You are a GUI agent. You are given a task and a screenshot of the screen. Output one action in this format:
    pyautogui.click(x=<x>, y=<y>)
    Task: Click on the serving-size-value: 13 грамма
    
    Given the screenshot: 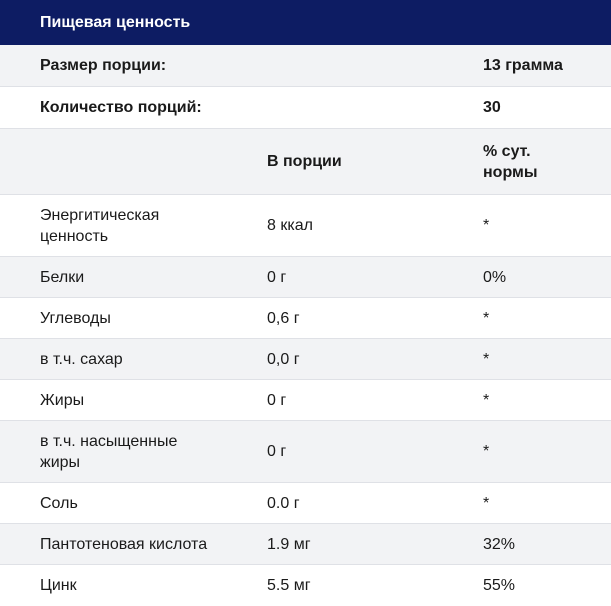 What is the action you would take?
    pyautogui.click(x=523, y=65)
    